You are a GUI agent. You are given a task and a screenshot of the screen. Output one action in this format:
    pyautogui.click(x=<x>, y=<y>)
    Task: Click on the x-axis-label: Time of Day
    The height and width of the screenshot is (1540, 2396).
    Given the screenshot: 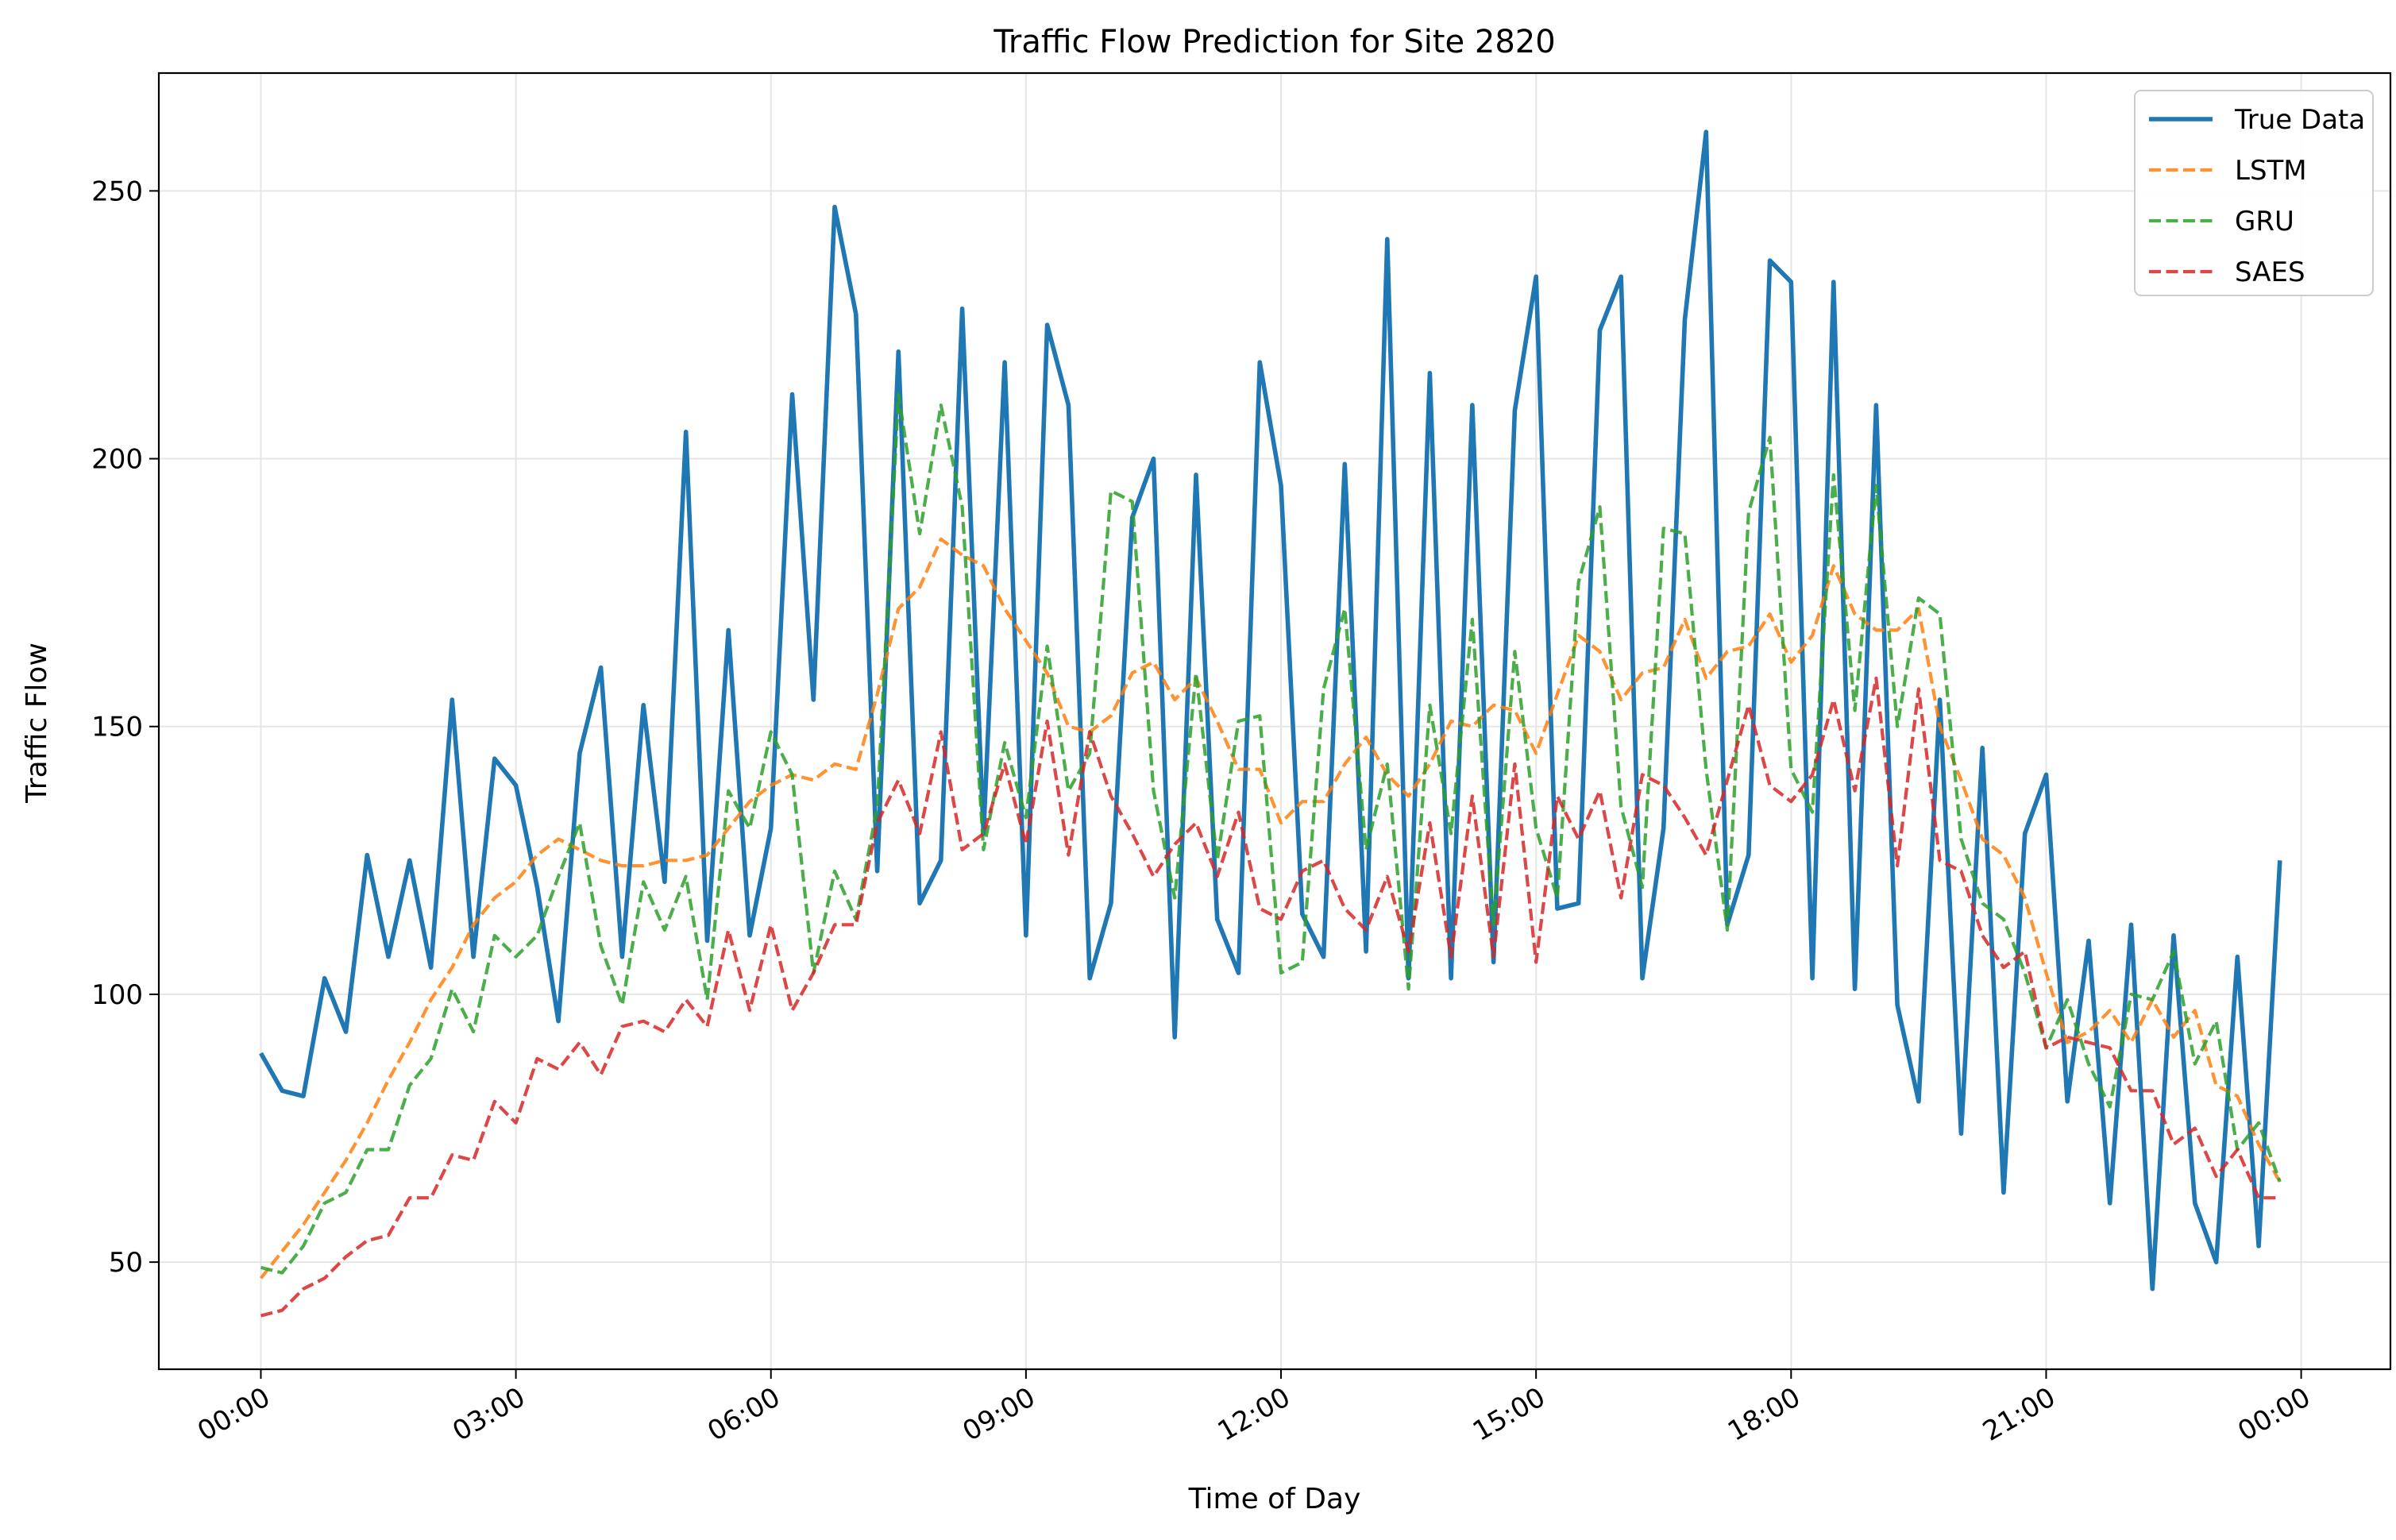 What is the action you would take?
    pyautogui.click(x=1274, y=1499)
    